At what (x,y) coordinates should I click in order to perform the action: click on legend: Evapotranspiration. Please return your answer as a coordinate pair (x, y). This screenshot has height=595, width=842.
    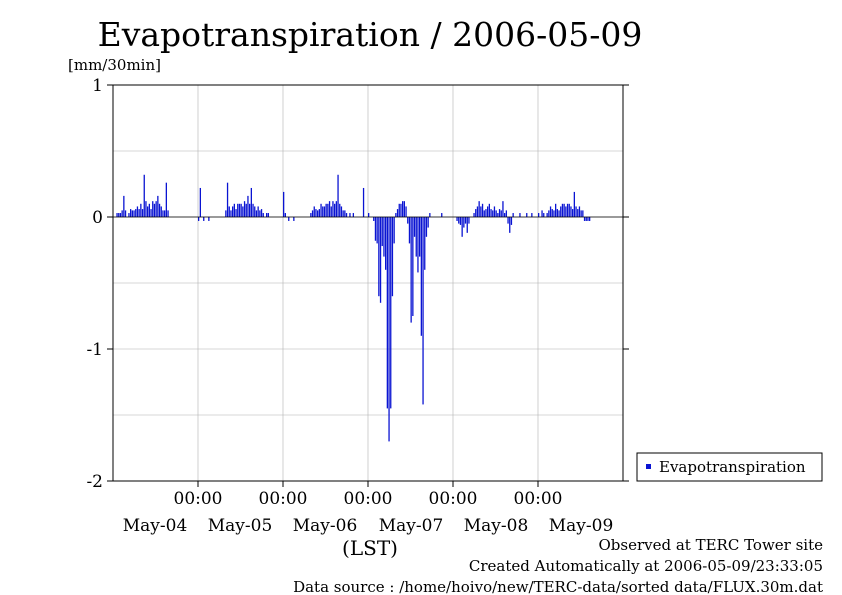
    Looking at the image, I should click on (729, 467).